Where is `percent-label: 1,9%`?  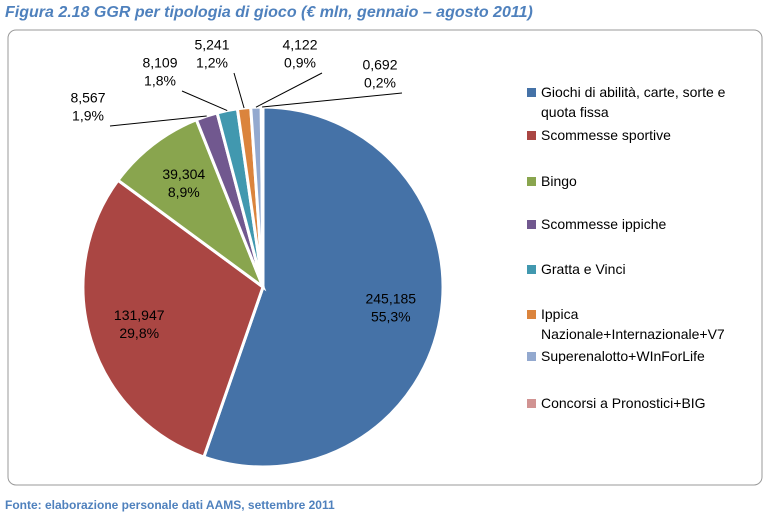
percent-label: 1,9% is located at coordinates (88, 116).